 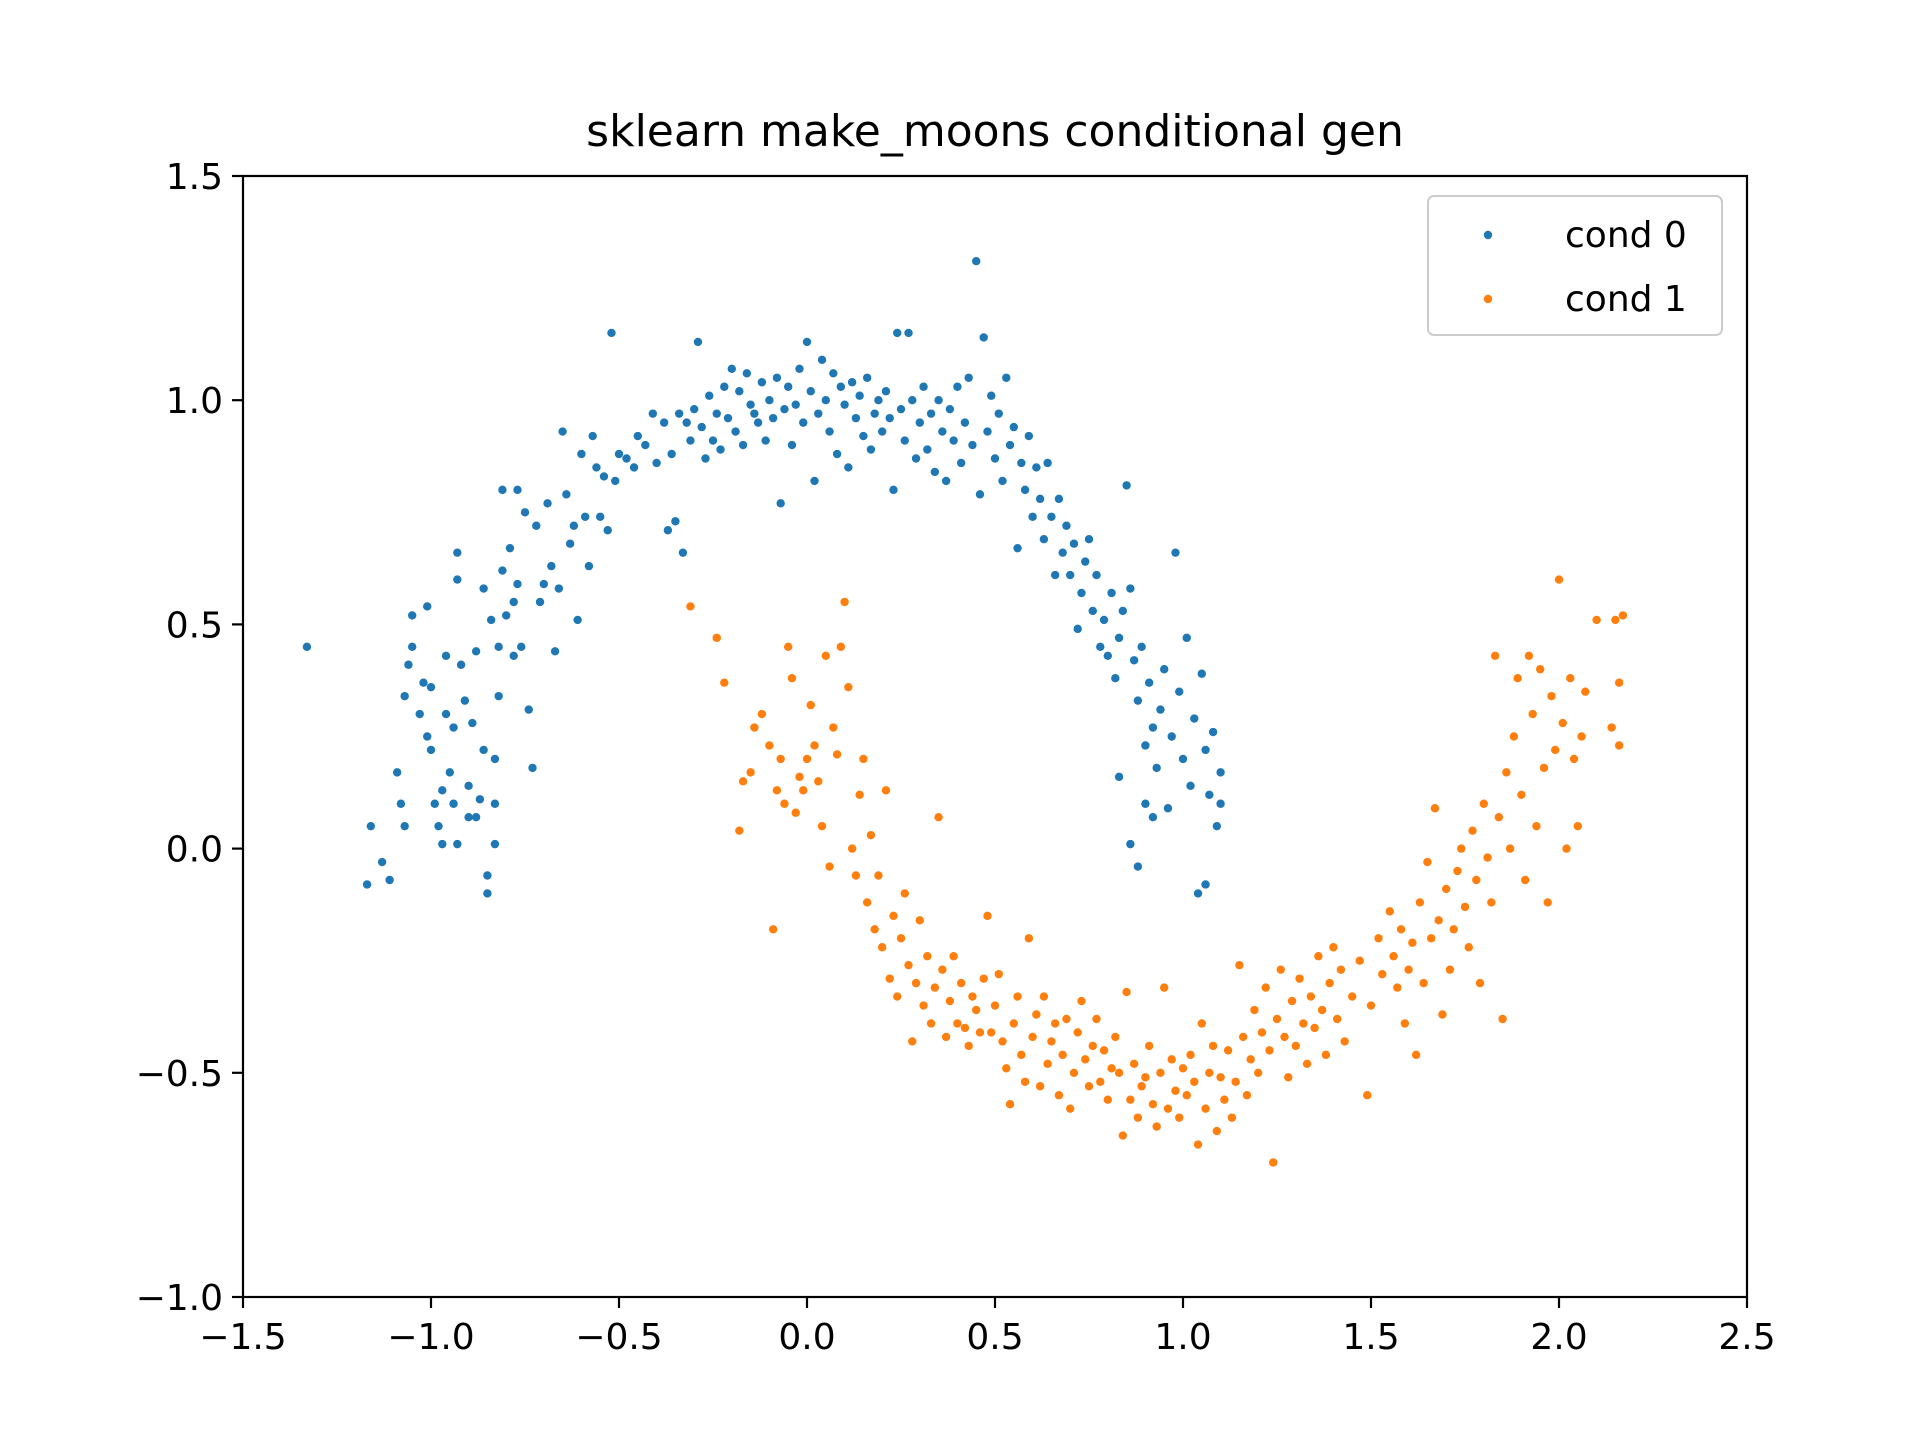 What do you see at coordinates (242, 1337) in the screenshot?
I see `x-tick-label: −1.5` at bounding box center [242, 1337].